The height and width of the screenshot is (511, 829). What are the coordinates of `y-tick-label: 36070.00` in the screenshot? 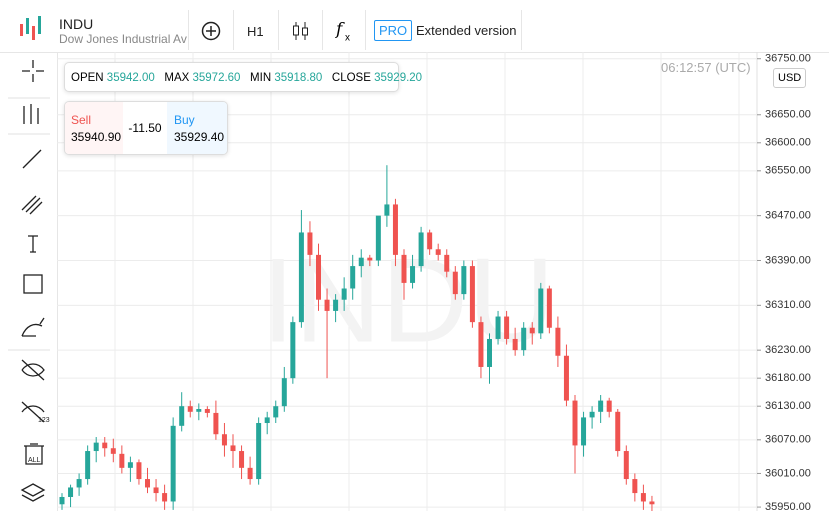 It's located at (788, 440).